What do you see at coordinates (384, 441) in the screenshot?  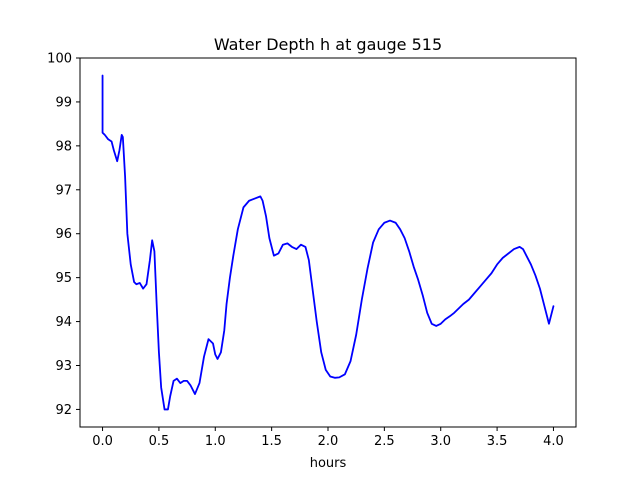 I see `x-tick-label: 2.5` at bounding box center [384, 441].